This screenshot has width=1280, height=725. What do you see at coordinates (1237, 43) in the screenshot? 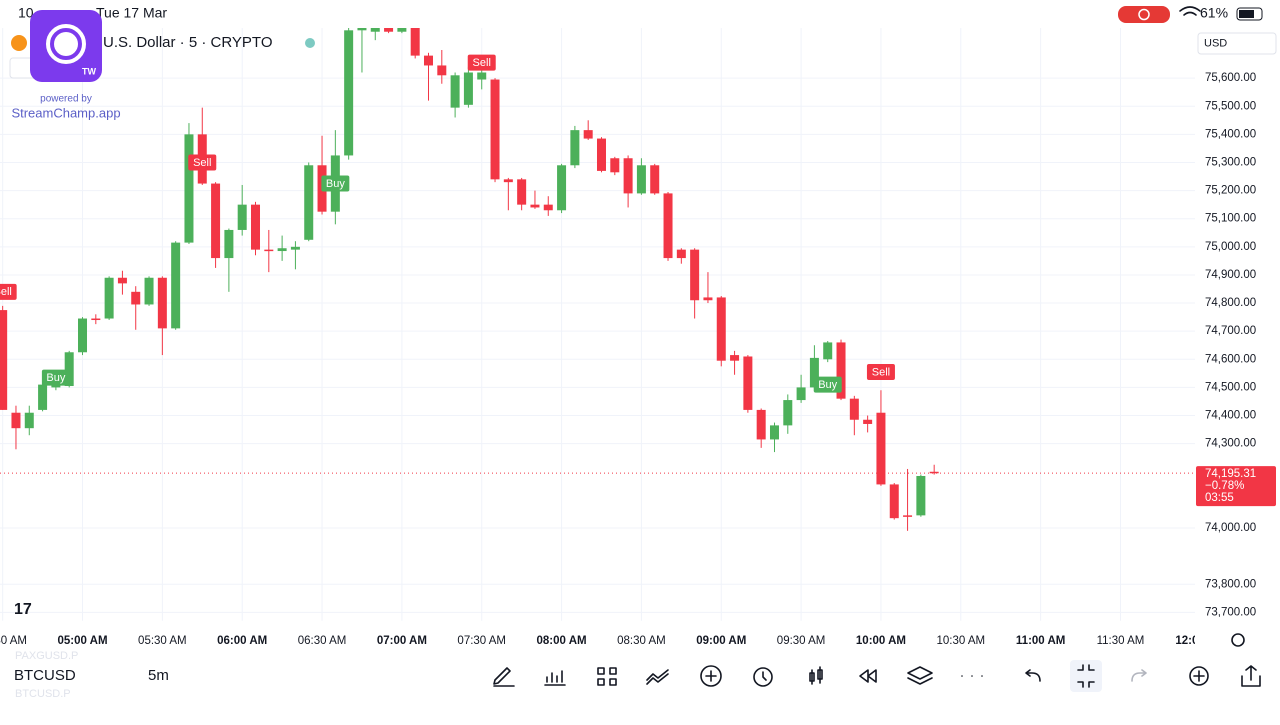
I see `currency-select` at bounding box center [1237, 43].